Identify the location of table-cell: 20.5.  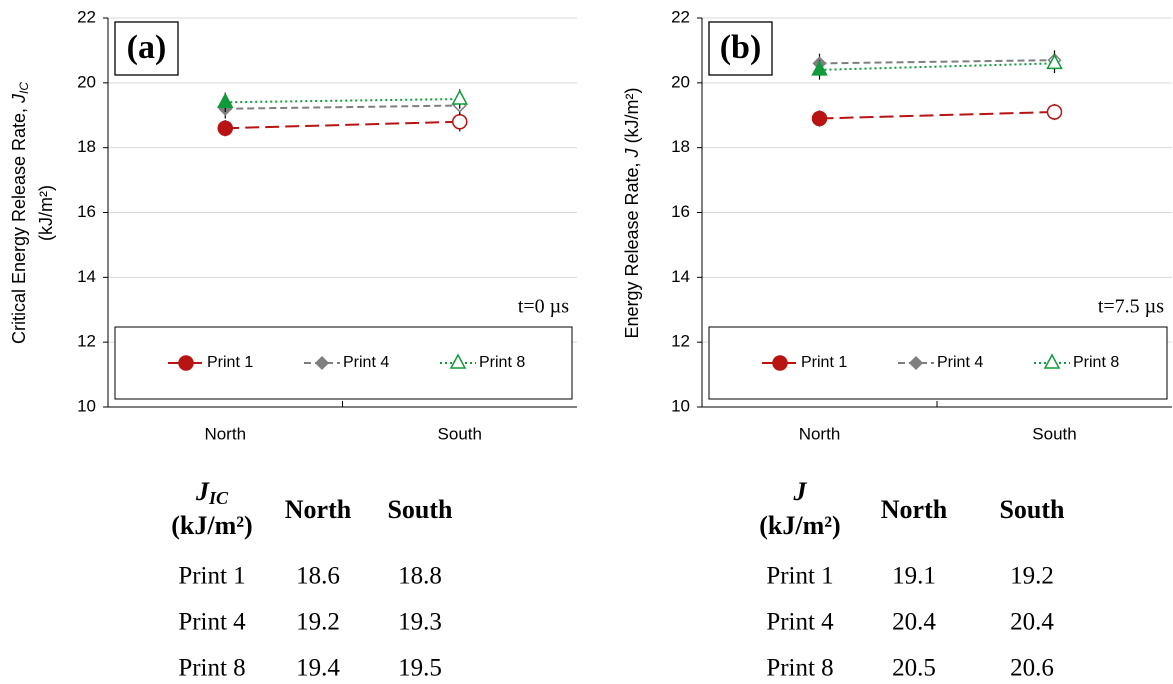
(914, 668).